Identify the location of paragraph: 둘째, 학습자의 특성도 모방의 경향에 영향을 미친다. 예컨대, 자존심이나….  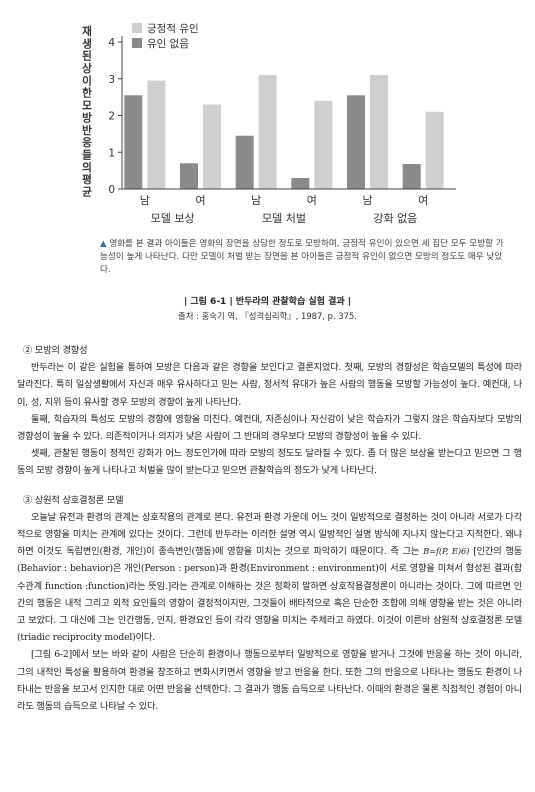
(269, 428).